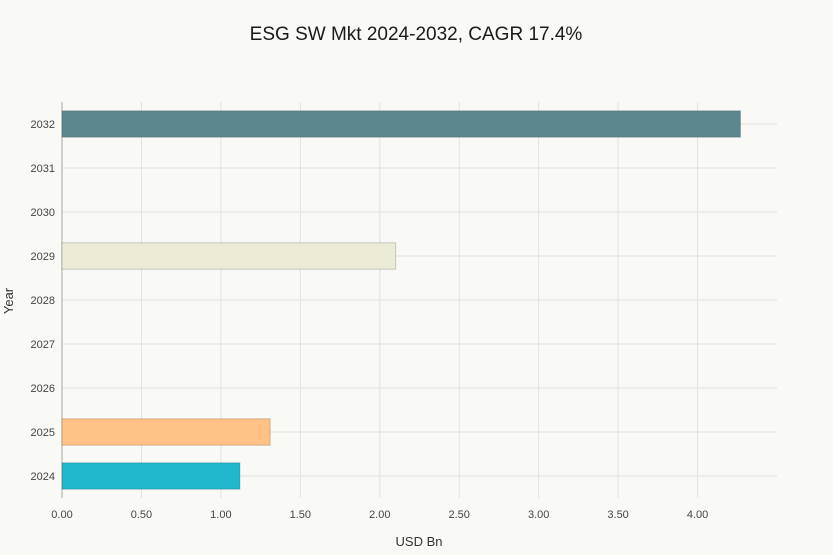 Image resolution: width=833 pixels, height=555 pixels. I want to click on y-axis-ticks: 2024 2025 2026 2027 2028 2029 2030 2031 2032, so click(43, 301).